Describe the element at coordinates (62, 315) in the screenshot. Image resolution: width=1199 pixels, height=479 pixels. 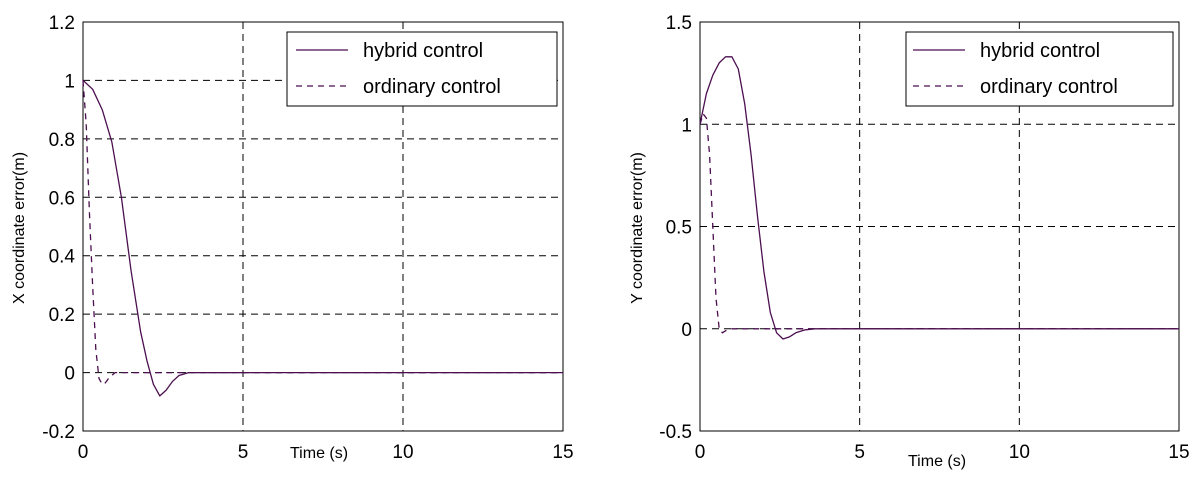
I see `y-tick-label: 0.2` at that location.